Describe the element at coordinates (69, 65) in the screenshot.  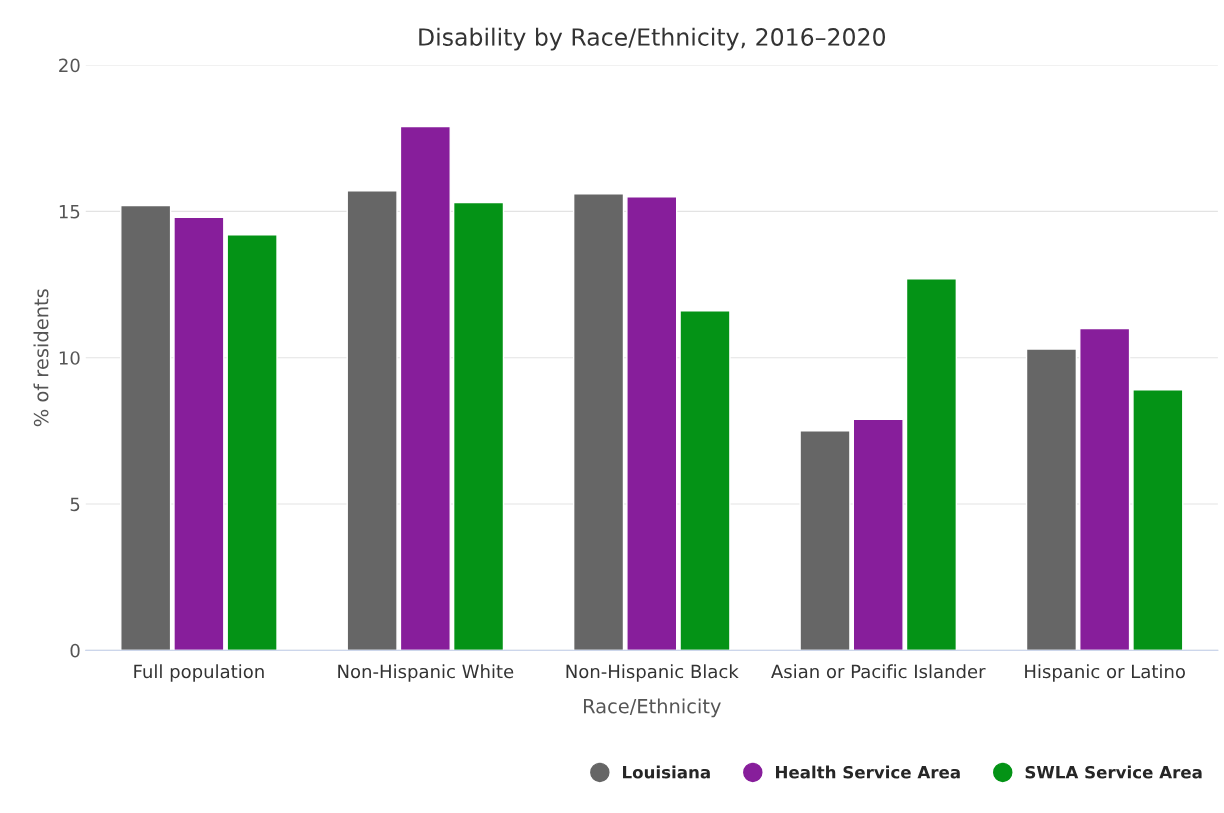
I see `y-tick-label: 20` at that location.